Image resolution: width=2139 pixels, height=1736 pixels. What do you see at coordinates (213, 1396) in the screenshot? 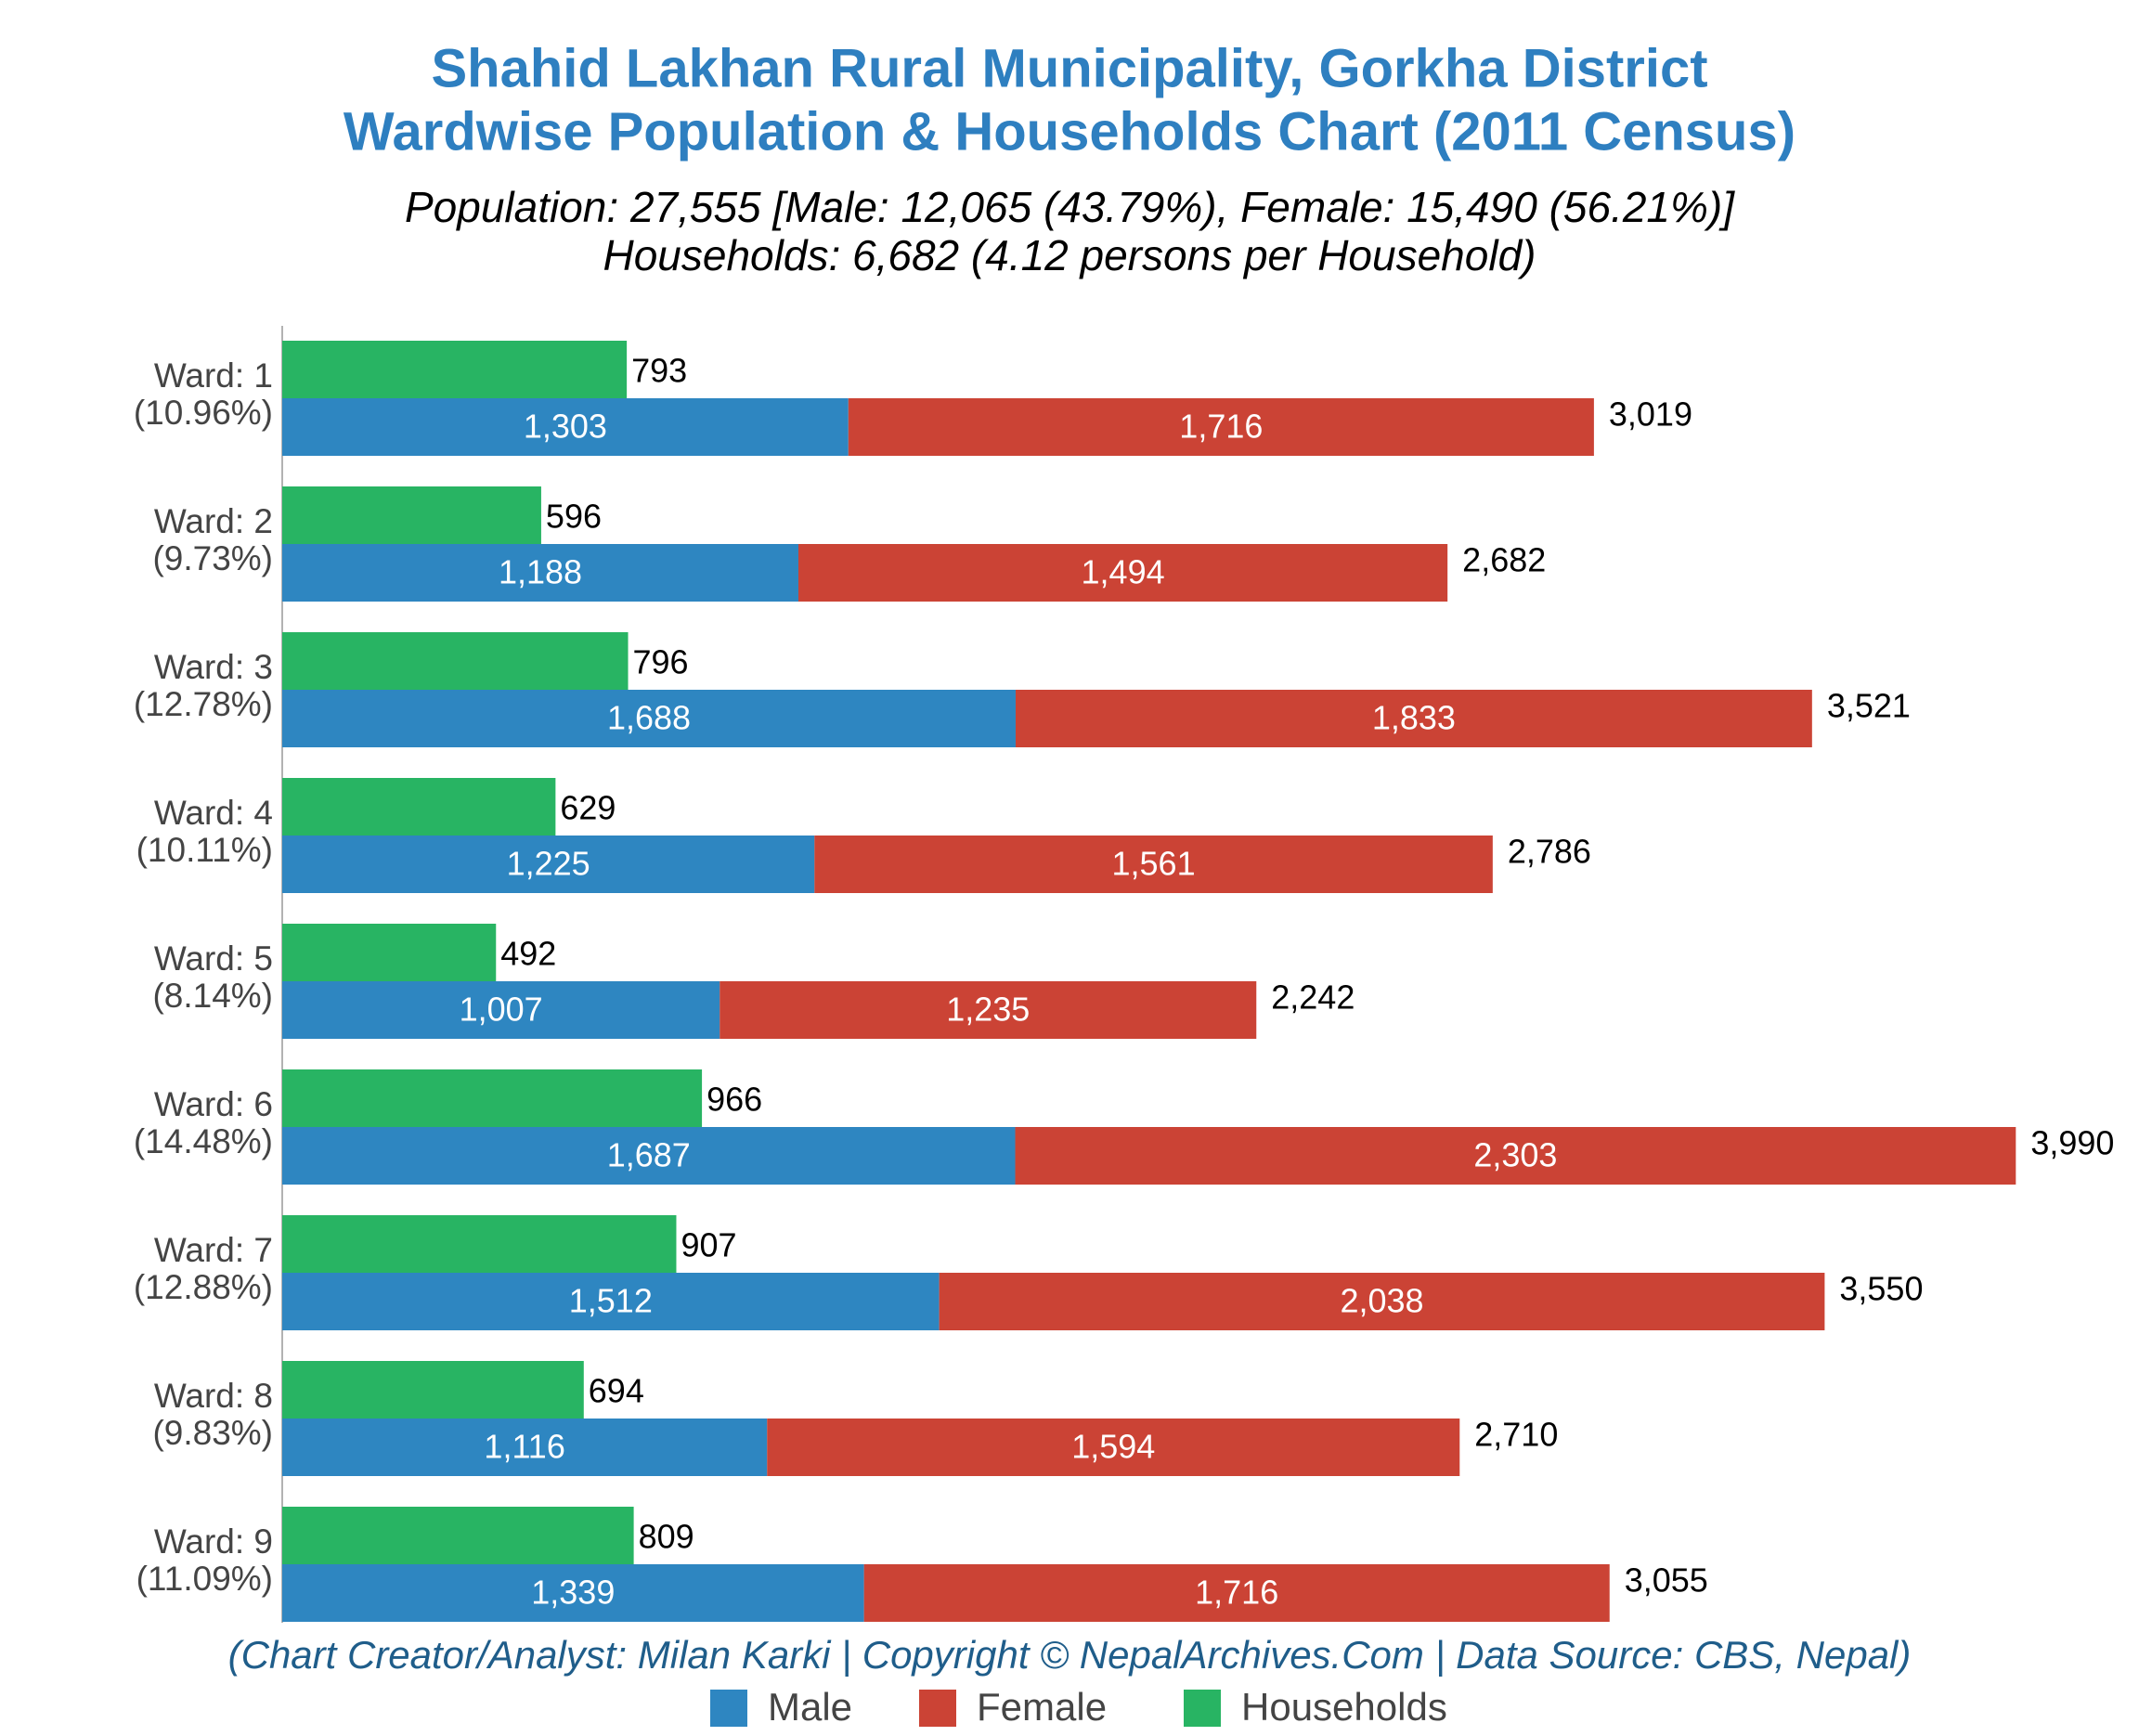
I see `y-tick-label: Ward: 8` at bounding box center [213, 1396].